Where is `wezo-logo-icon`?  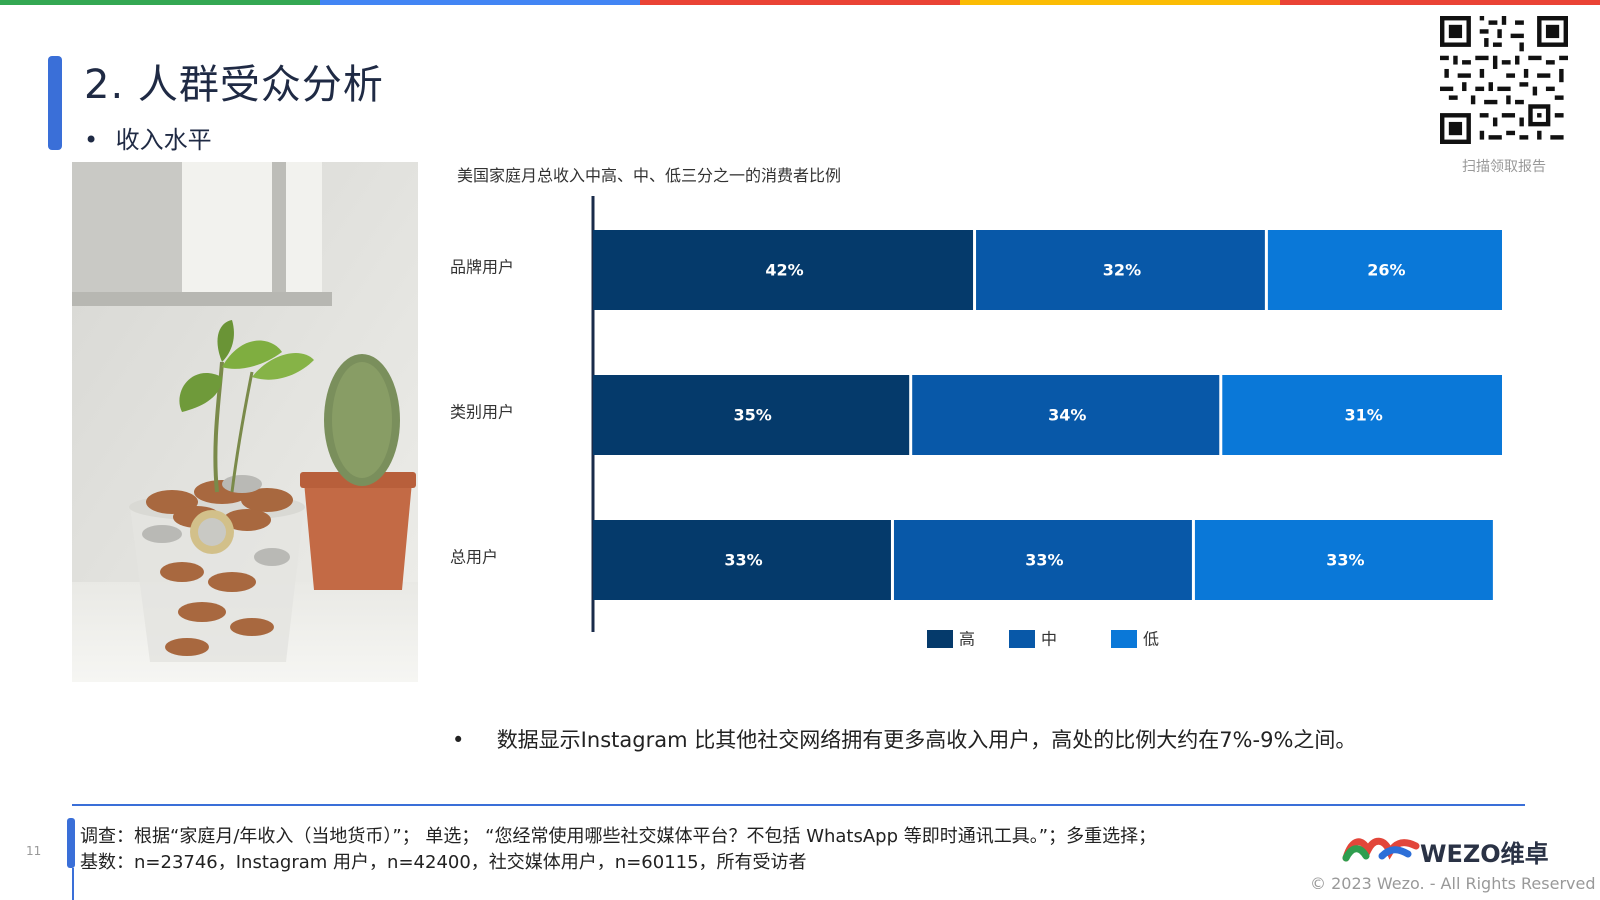 wezo-logo-icon is located at coordinates (1381, 849).